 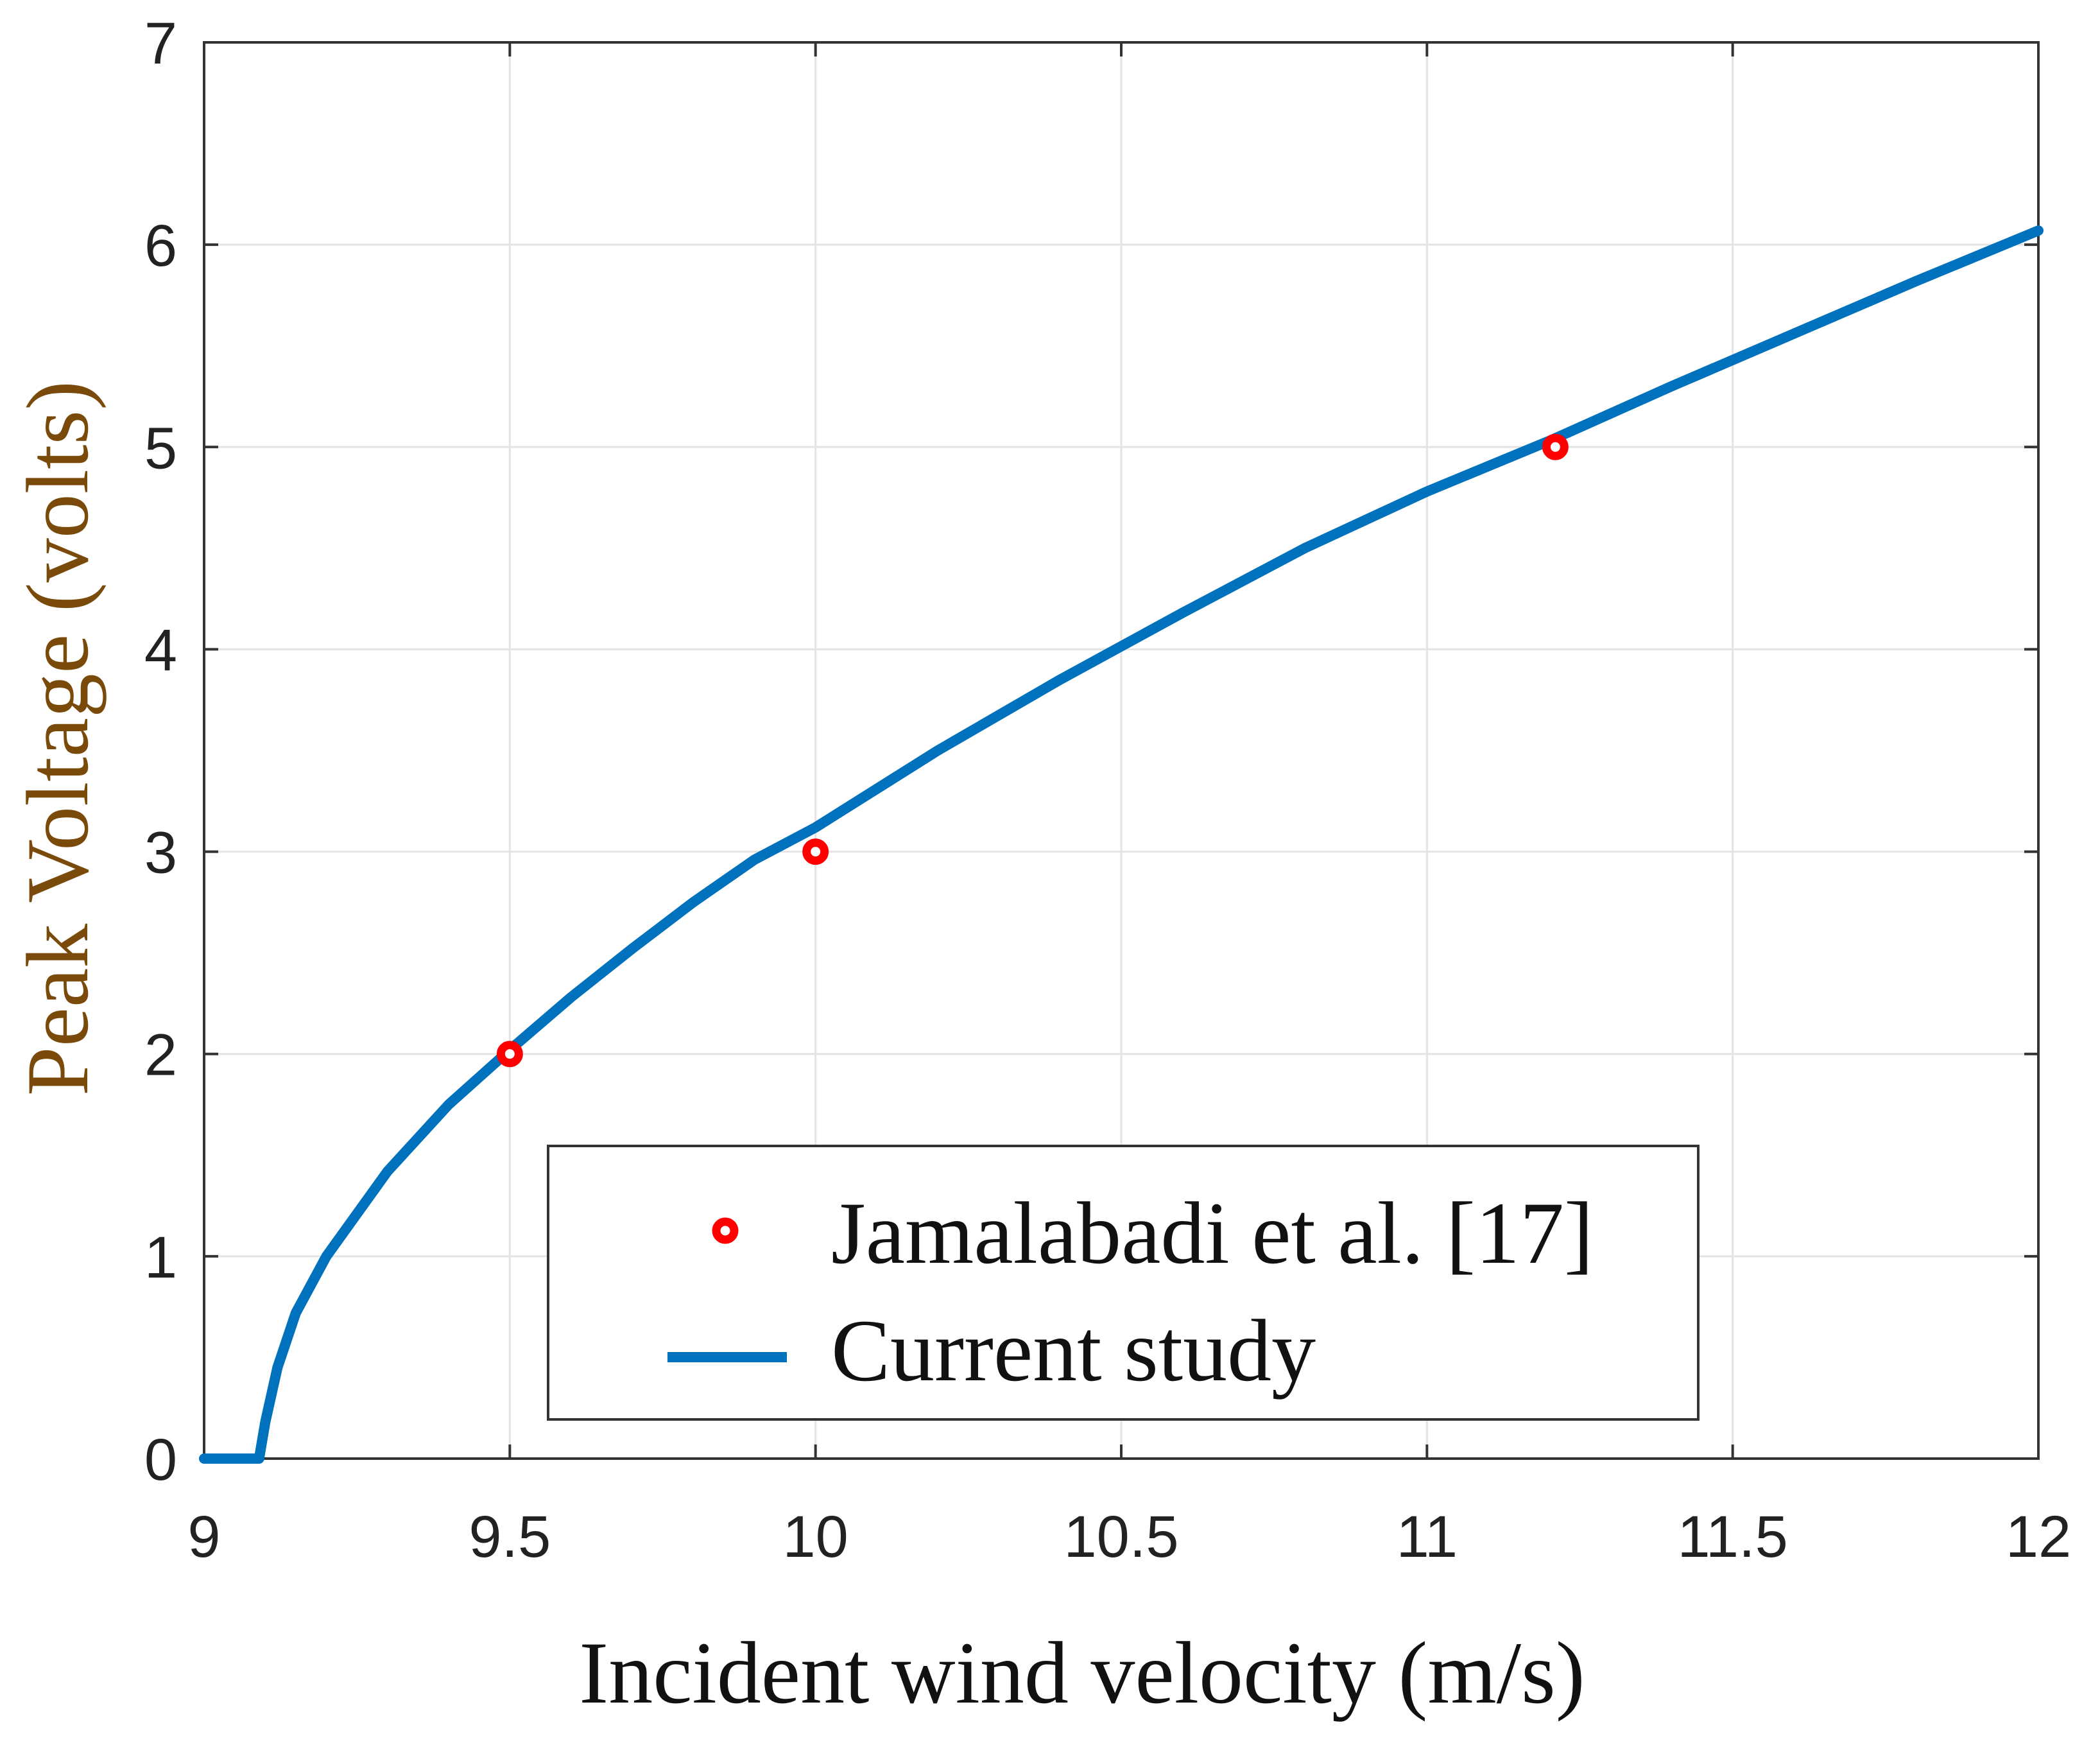 What do you see at coordinates (510, 1537) in the screenshot?
I see `x-tick-label-1: 9.5` at bounding box center [510, 1537].